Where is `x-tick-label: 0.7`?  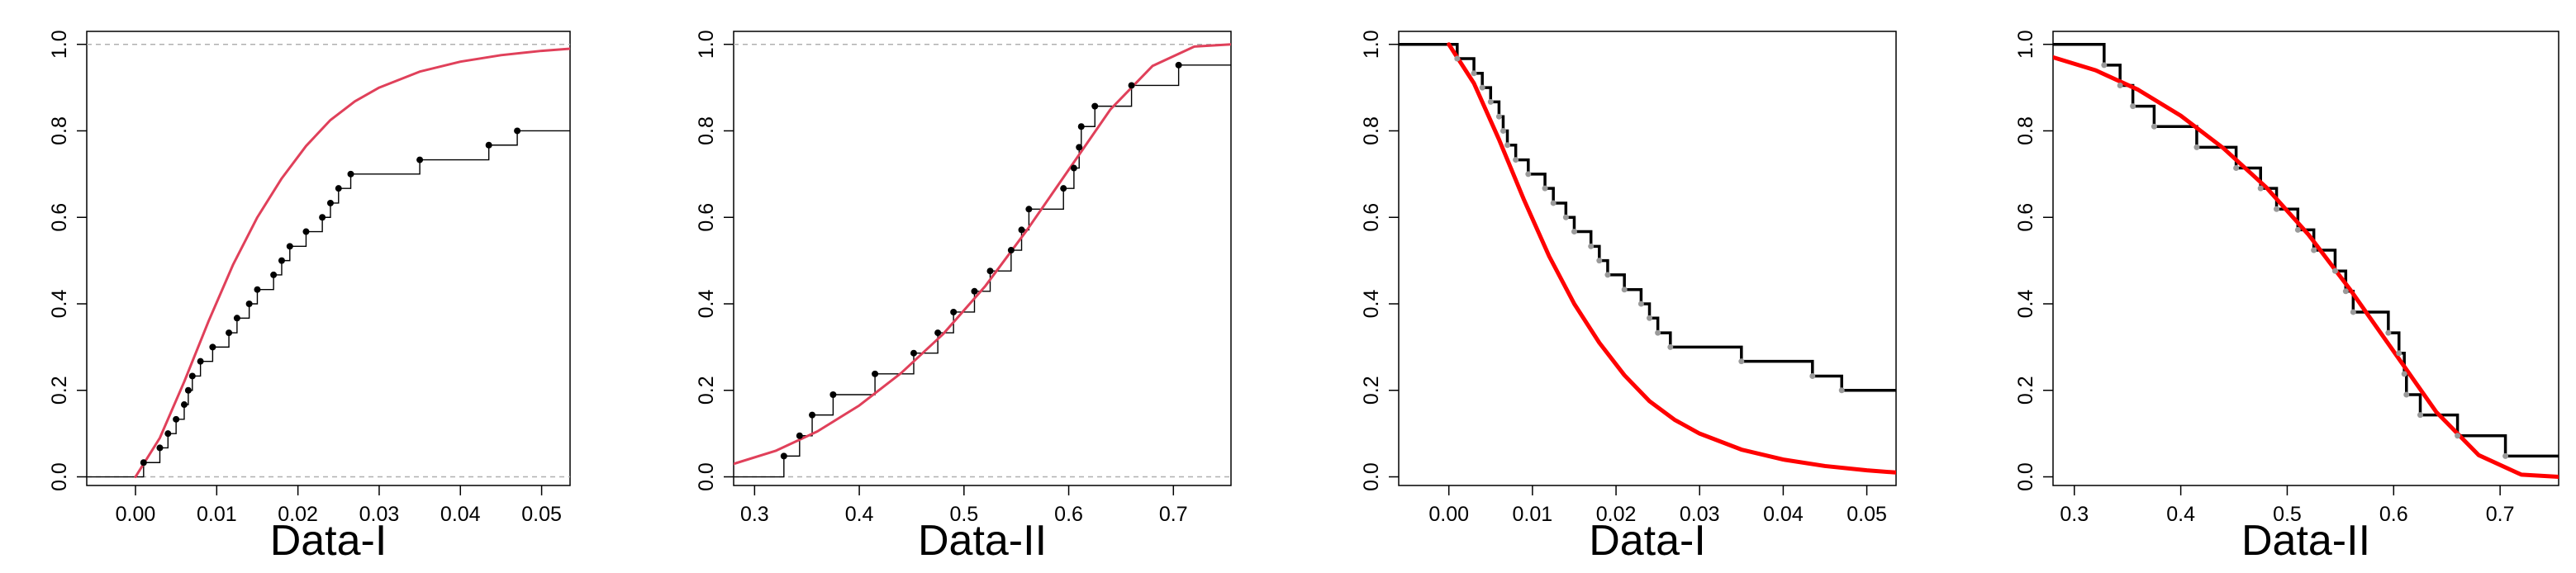
x-tick-label: 0.7 is located at coordinates (2500, 514).